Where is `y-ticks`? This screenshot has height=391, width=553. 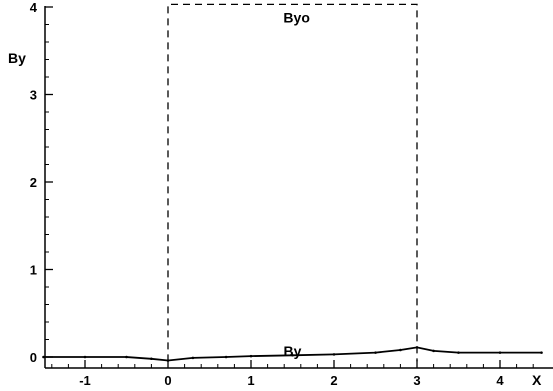 y-ticks is located at coordinates (49, 182).